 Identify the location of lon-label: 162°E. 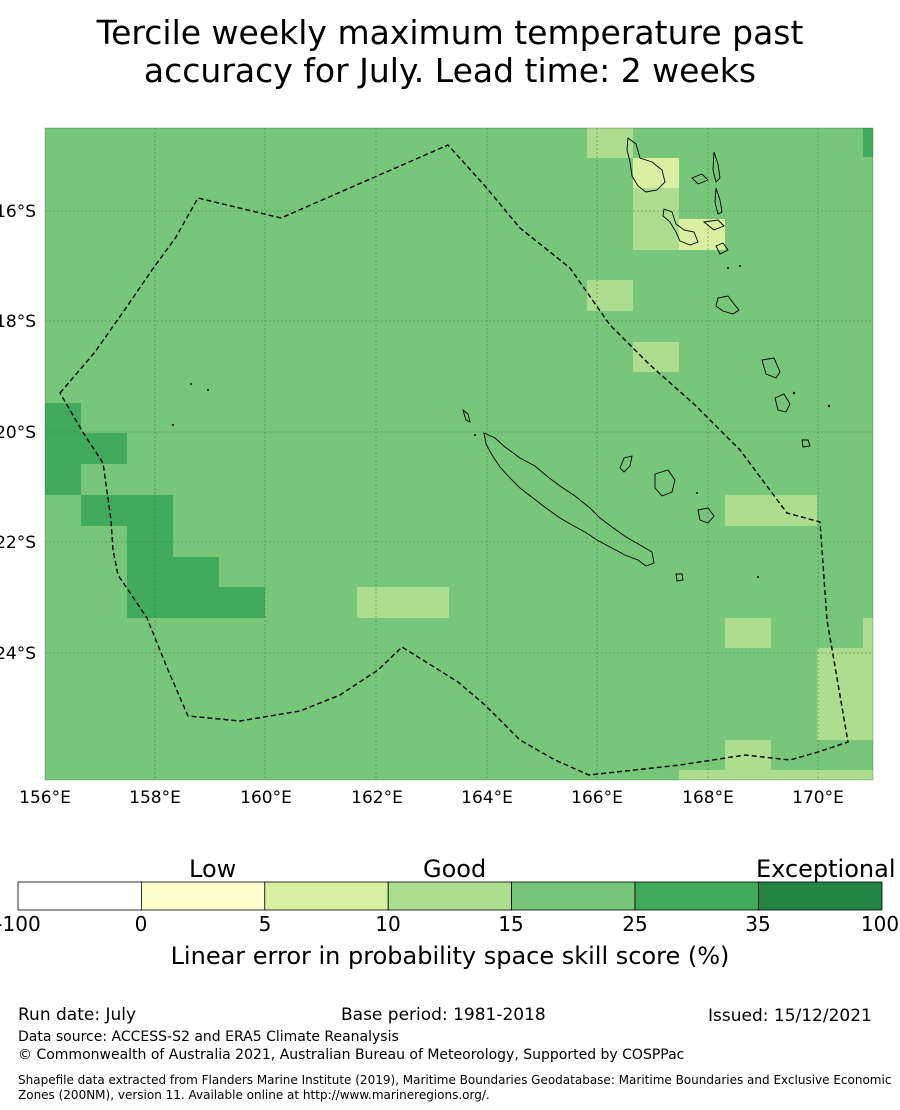
(377, 798).